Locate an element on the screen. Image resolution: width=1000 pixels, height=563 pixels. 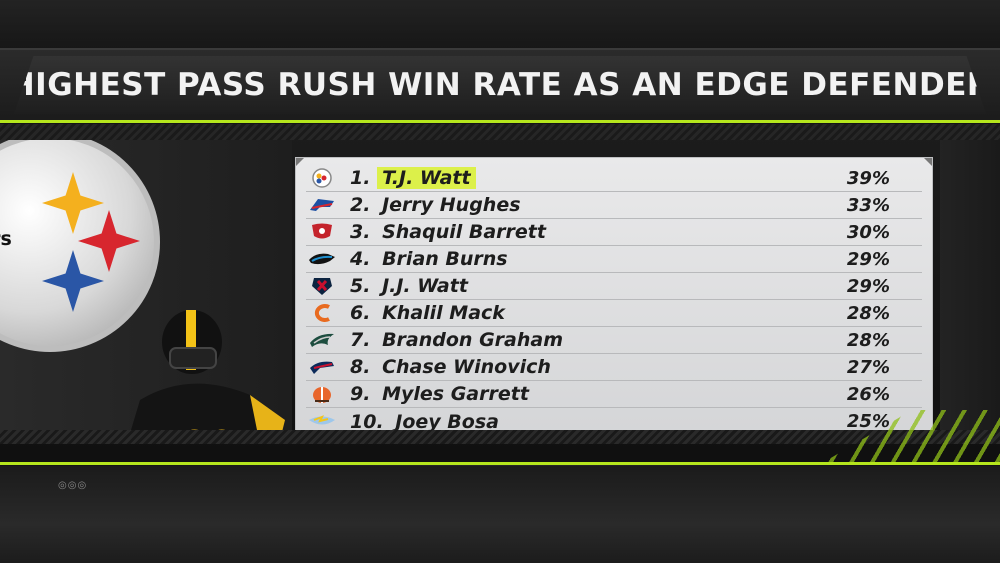
player-name: J.J. Watt is located at coordinates (425, 286).